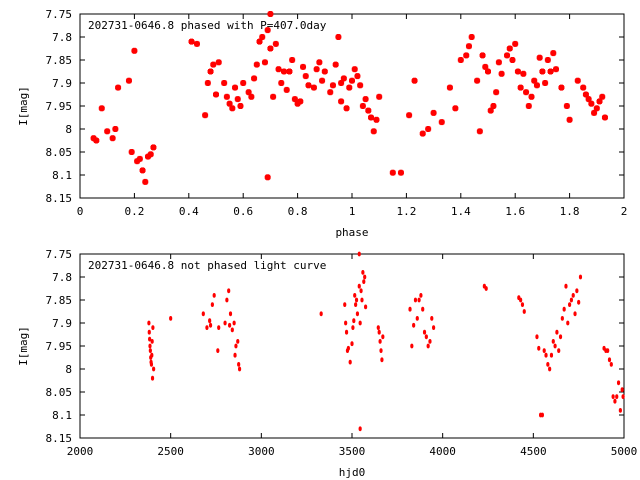 This screenshot has height=480, width=640. Describe the element at coordinates (570, 211) in the screenshot. I see `x-tick-label-top: 1.8` at that location.